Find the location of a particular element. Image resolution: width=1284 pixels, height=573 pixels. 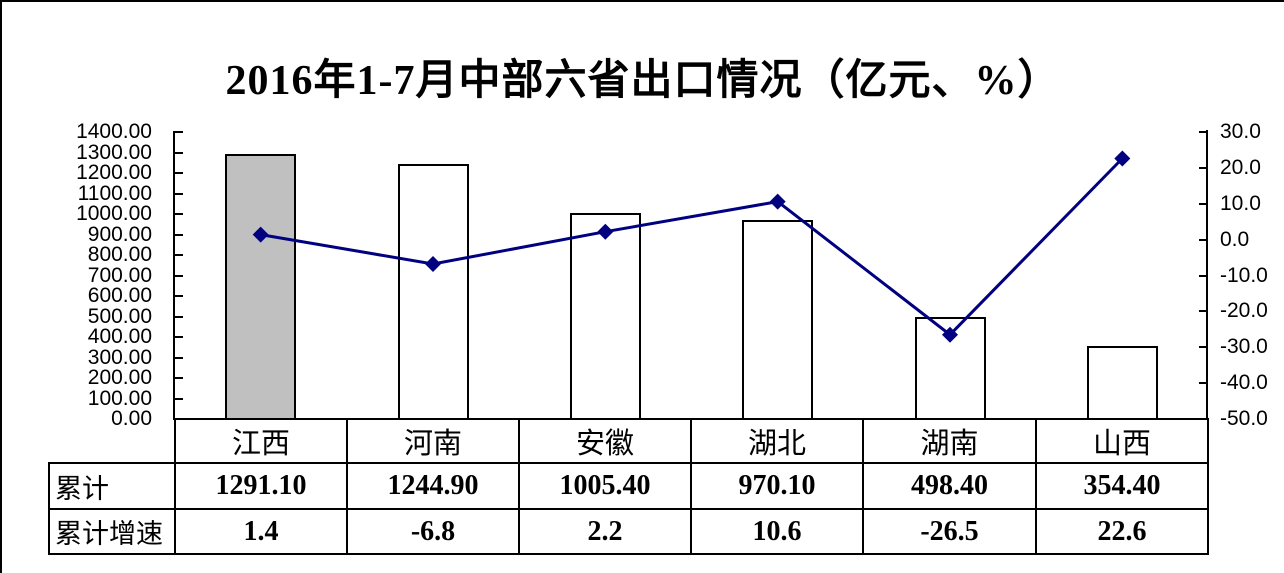

left-axis-tick-label: 1400.00 is located at coordinates (114, 131).